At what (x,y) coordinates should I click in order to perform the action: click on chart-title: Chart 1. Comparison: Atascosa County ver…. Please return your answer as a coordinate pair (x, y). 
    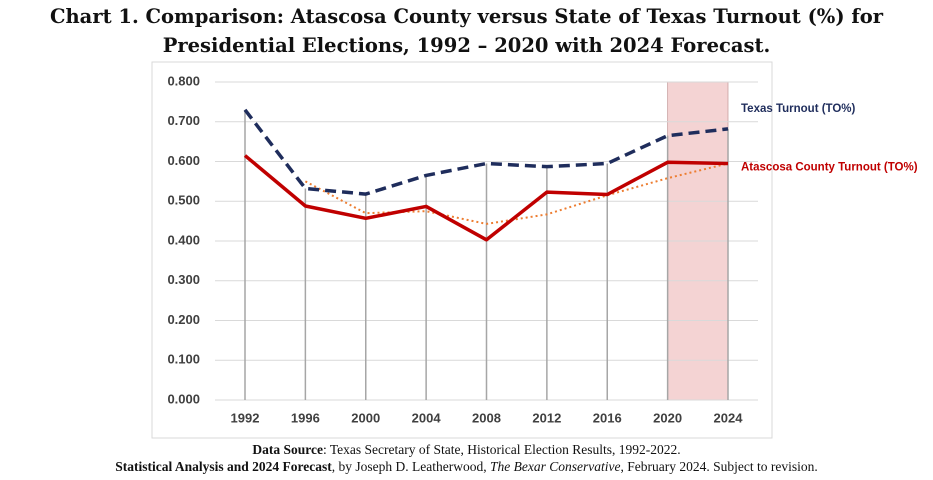
    Looking at the image, I should click on (466, 31).